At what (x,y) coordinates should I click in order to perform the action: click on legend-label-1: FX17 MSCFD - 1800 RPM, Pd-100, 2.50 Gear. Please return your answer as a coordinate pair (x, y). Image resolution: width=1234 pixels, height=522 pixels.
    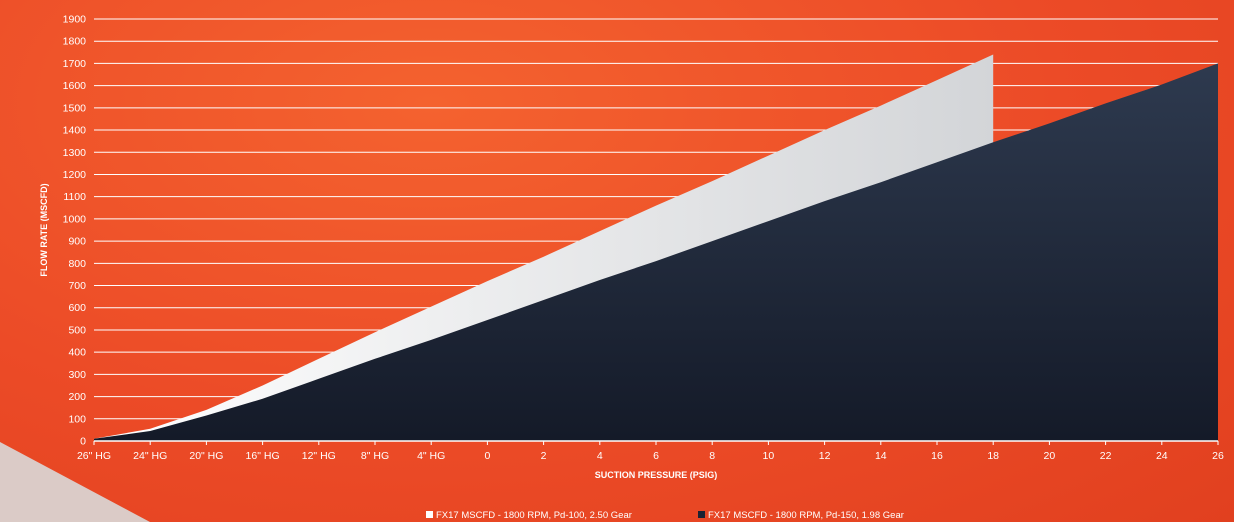
    Looking at the image, I should click on (534, 515).